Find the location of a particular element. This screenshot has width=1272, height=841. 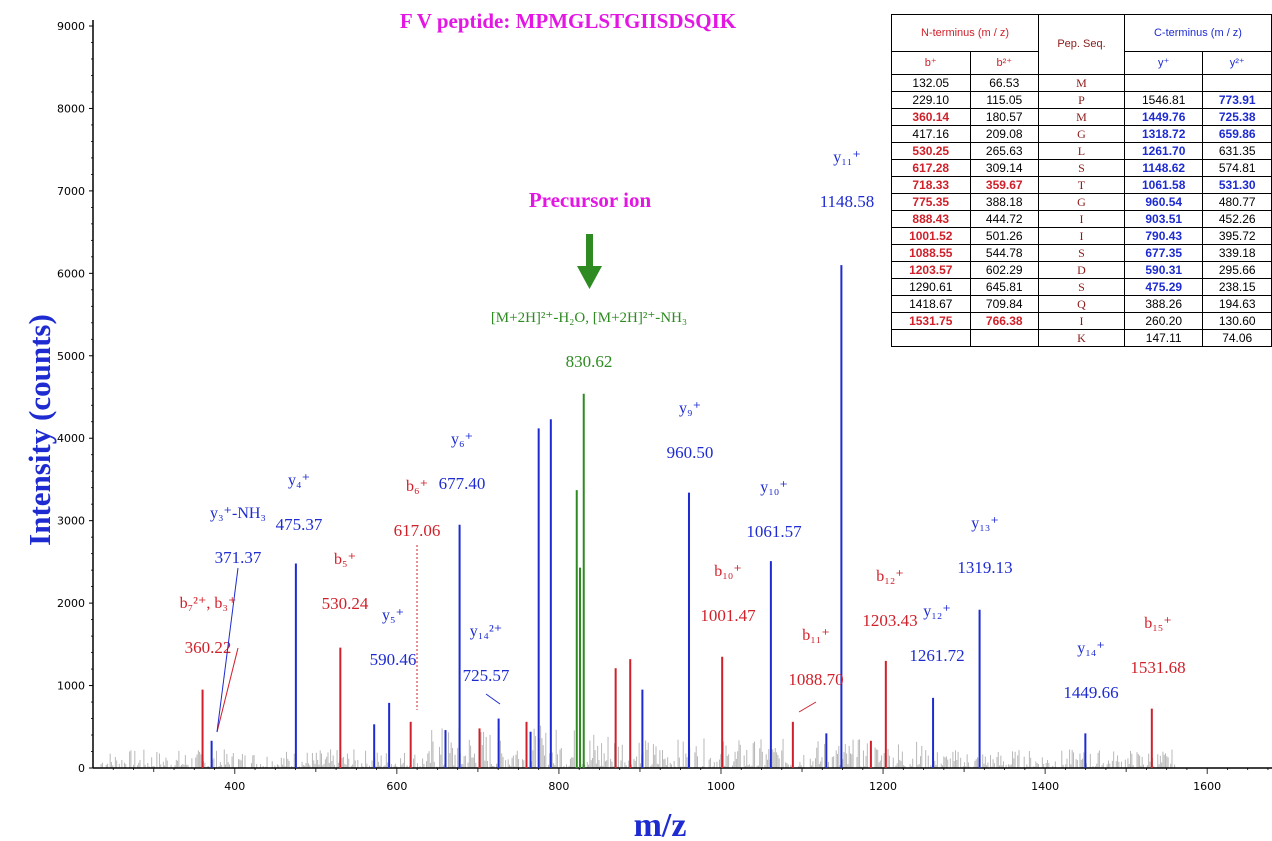

x-tick-label: 600 is located at coordinates (396, 786).